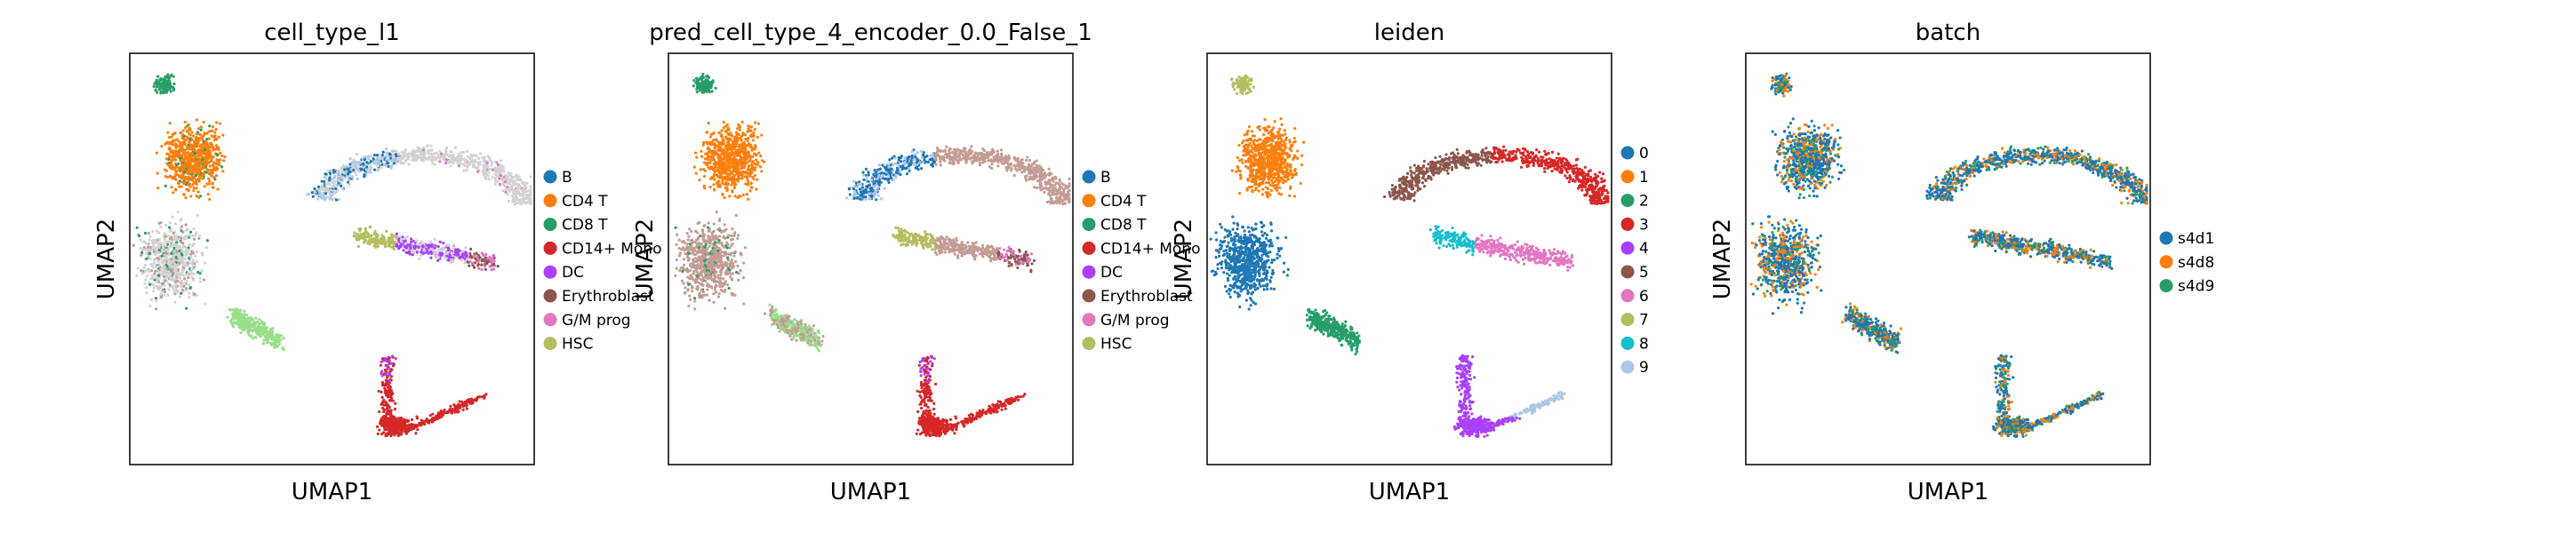 The height and width of the screenshot is (533, 2576). Describe the element at coordinates (872, 255) in the screenshot. I see `scatter-points` at that location.